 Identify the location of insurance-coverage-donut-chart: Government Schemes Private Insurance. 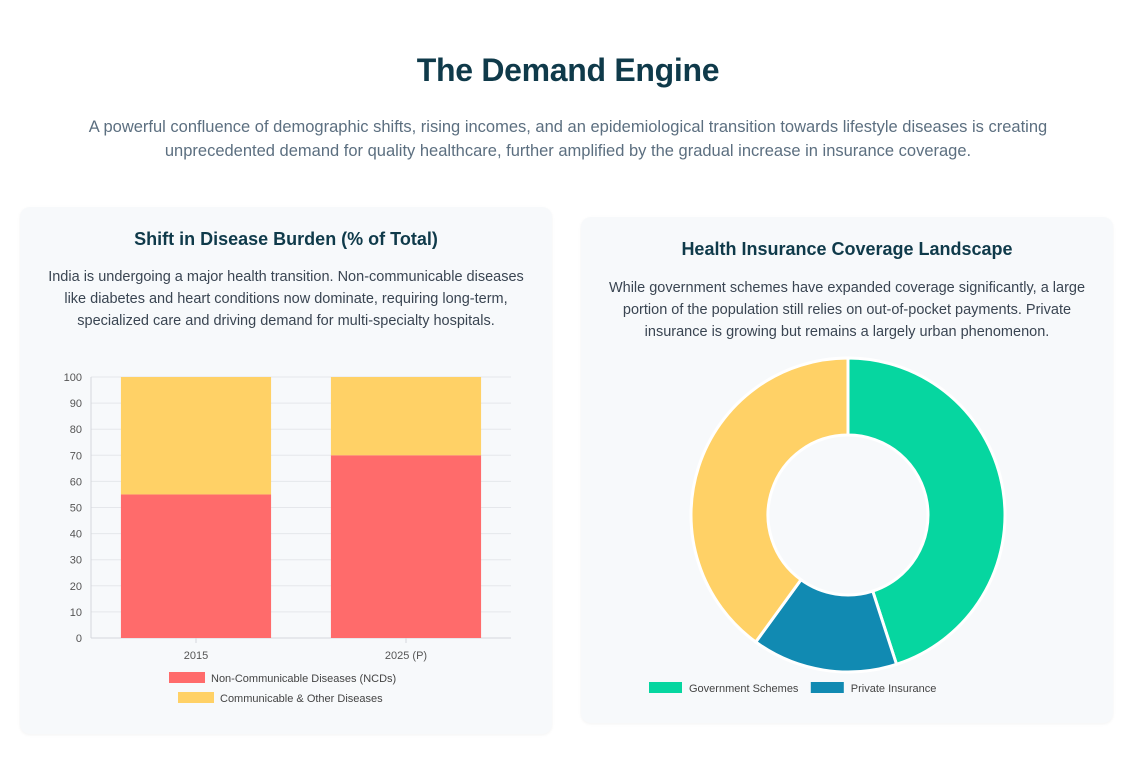
(828, 525).